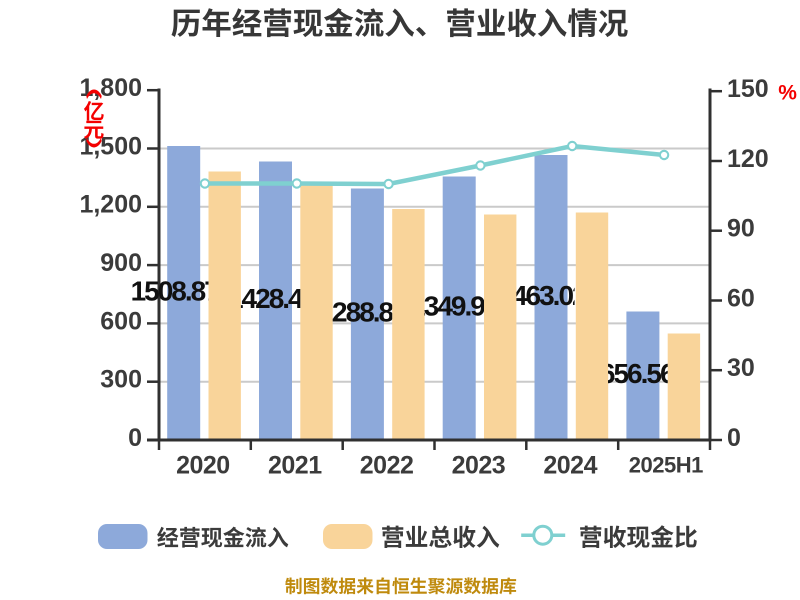  Describe the element at coordinates (479, 466) in the screenshot. I see `svg-text: 2023` at that location.